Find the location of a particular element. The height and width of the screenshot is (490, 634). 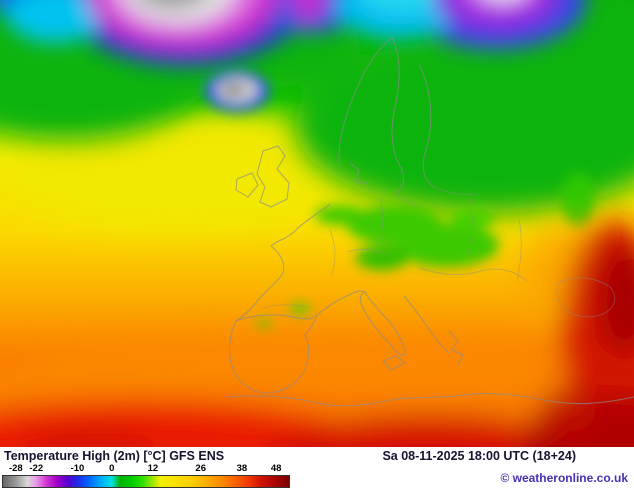

map-title: Temperature High (2m) [°C] GFS ENS is located at coordinates (114, 456).